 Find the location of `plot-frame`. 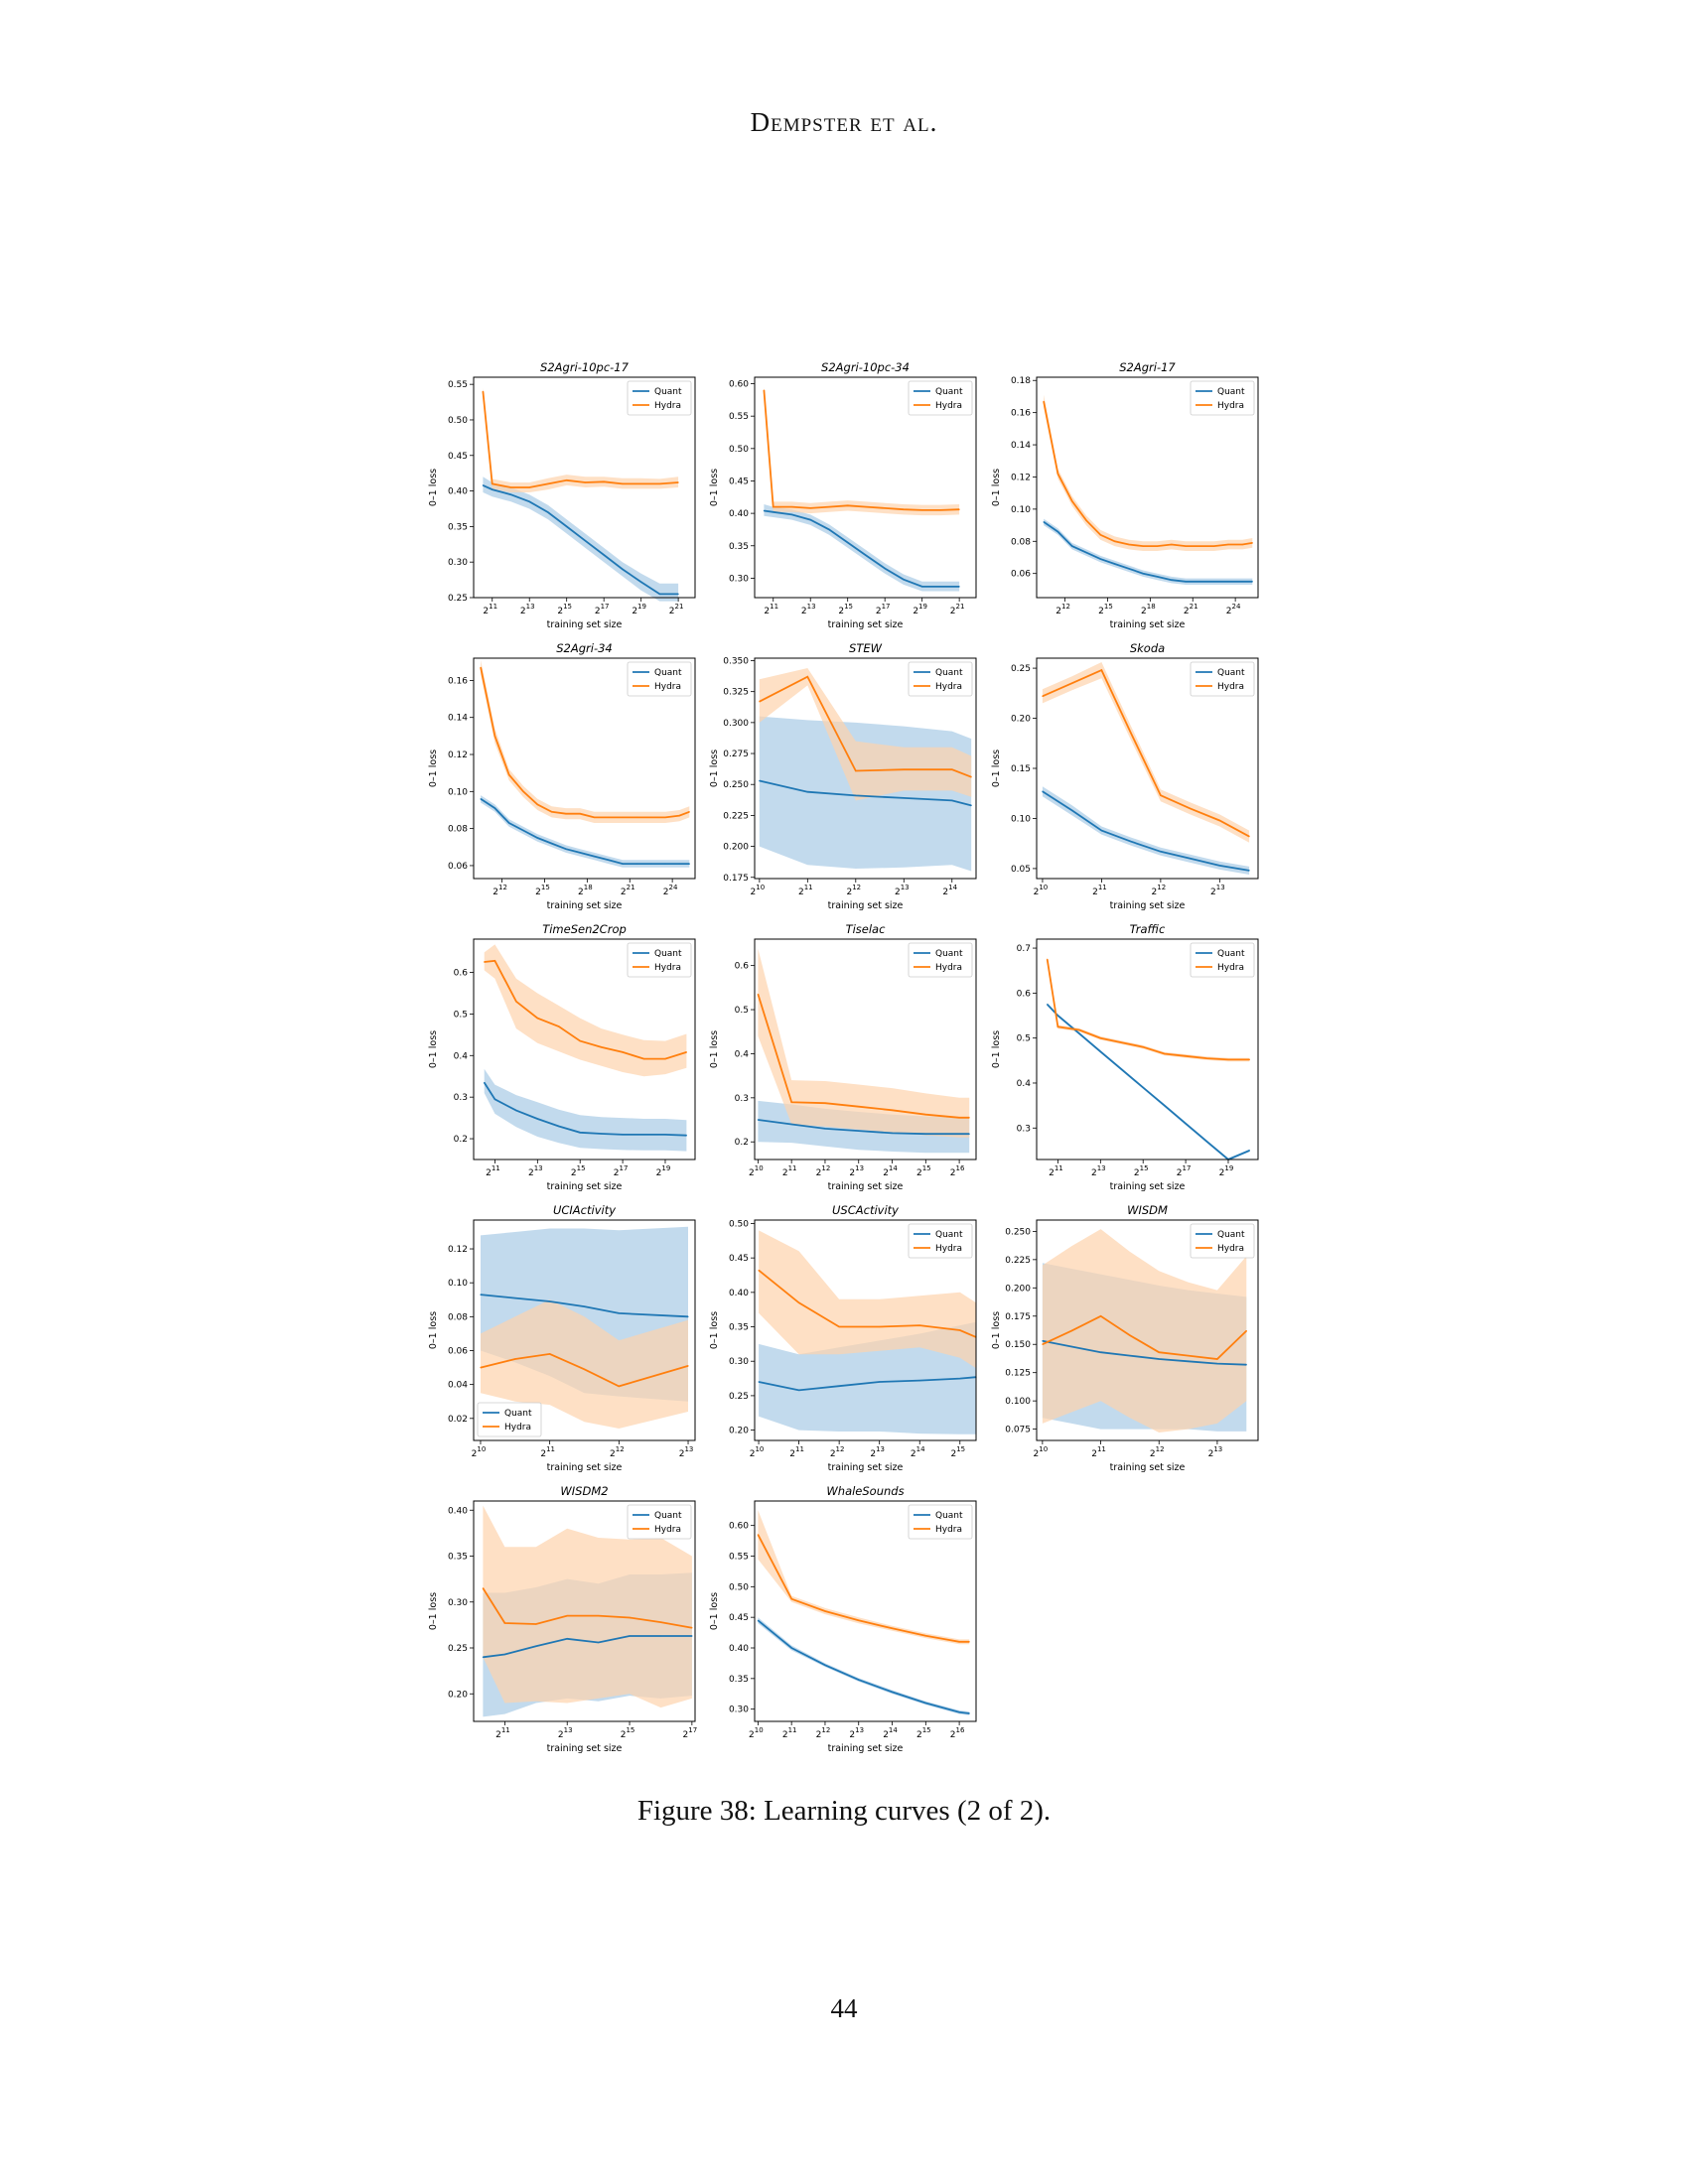

plot-frame is located at coordinates (584, 1049).